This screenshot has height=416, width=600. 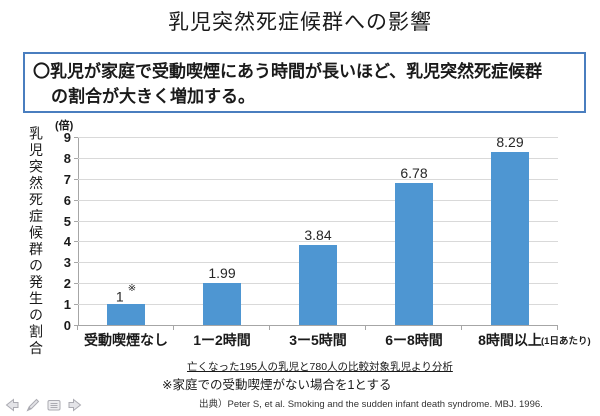 I want to click on pen-tool-button, so click(x=33, y=404).